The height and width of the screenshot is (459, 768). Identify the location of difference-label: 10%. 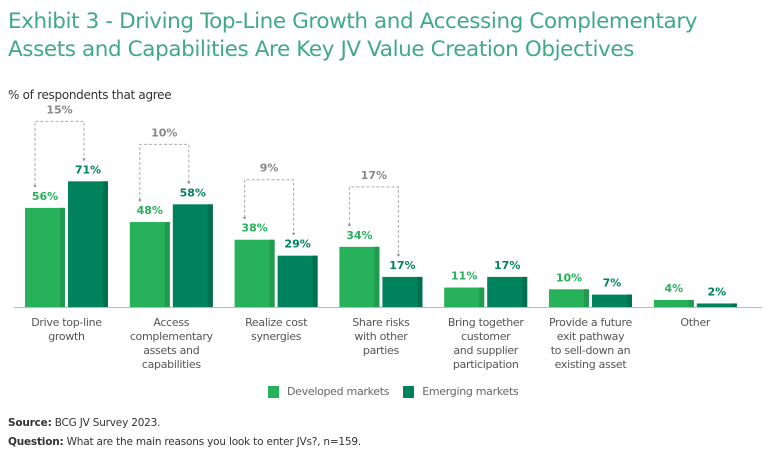
(164, 132).